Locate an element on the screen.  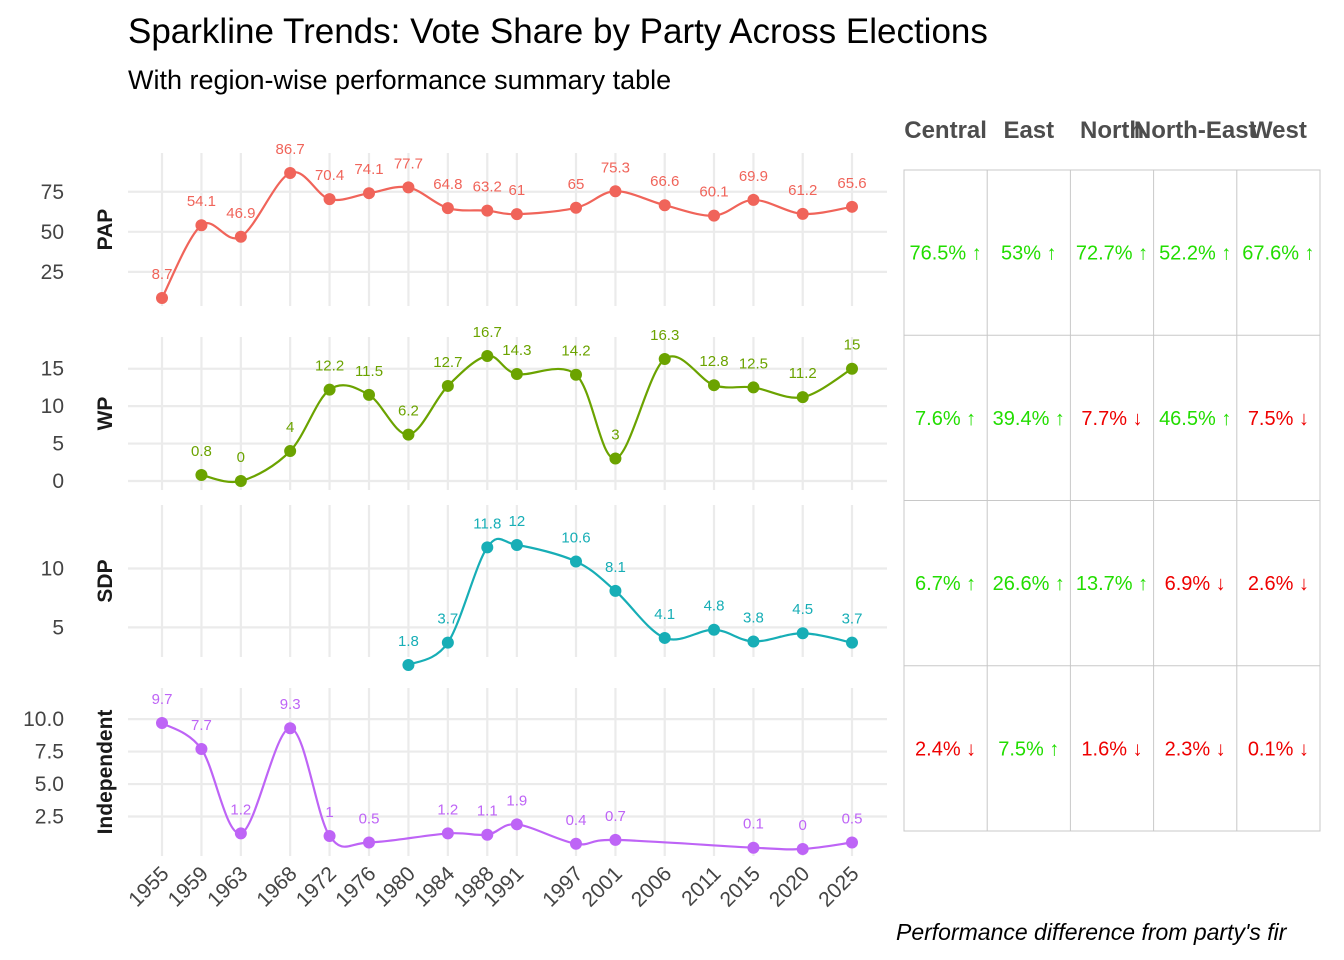
data-label: 64.8 is located at coordinates (447, 184).